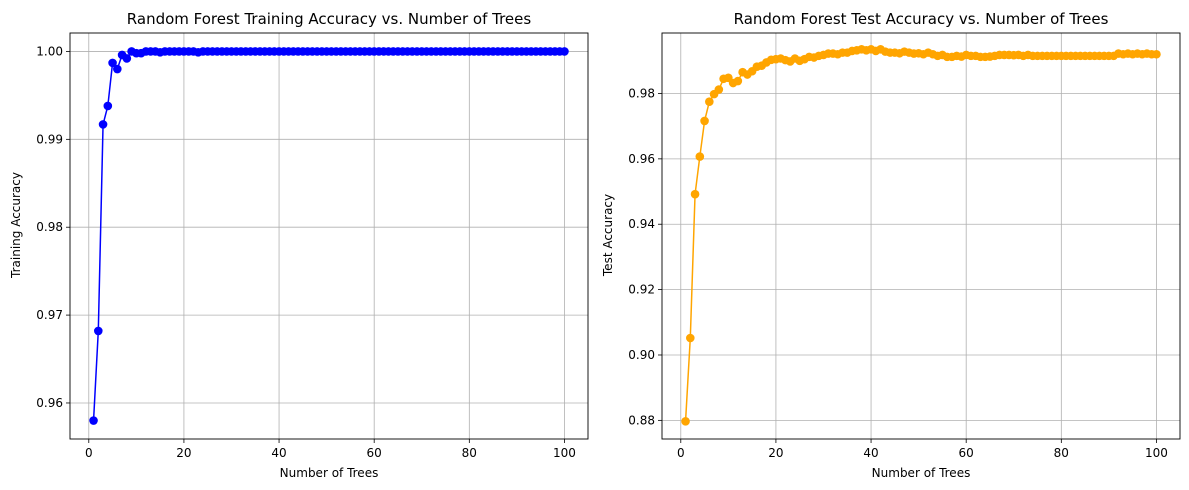  Describe the element at coordinates (49, 315) in the screenshot. I see `y-tick-label: 0.97` at that location.